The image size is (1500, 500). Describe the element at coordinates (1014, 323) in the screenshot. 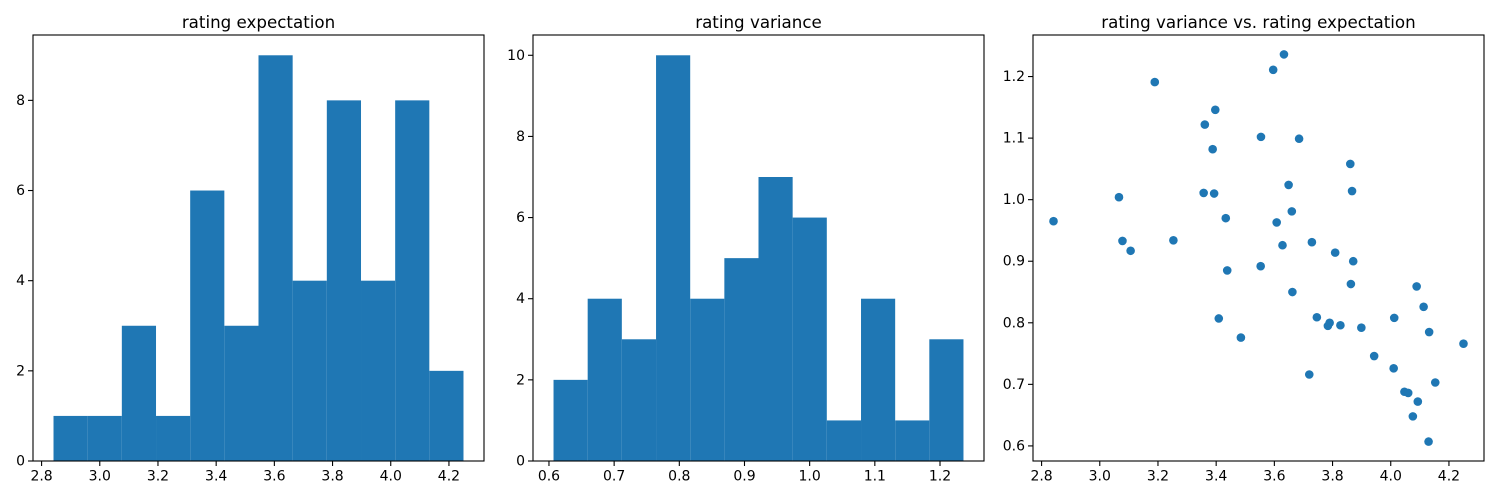

I see `y-tick-label: 0.8` at that location.